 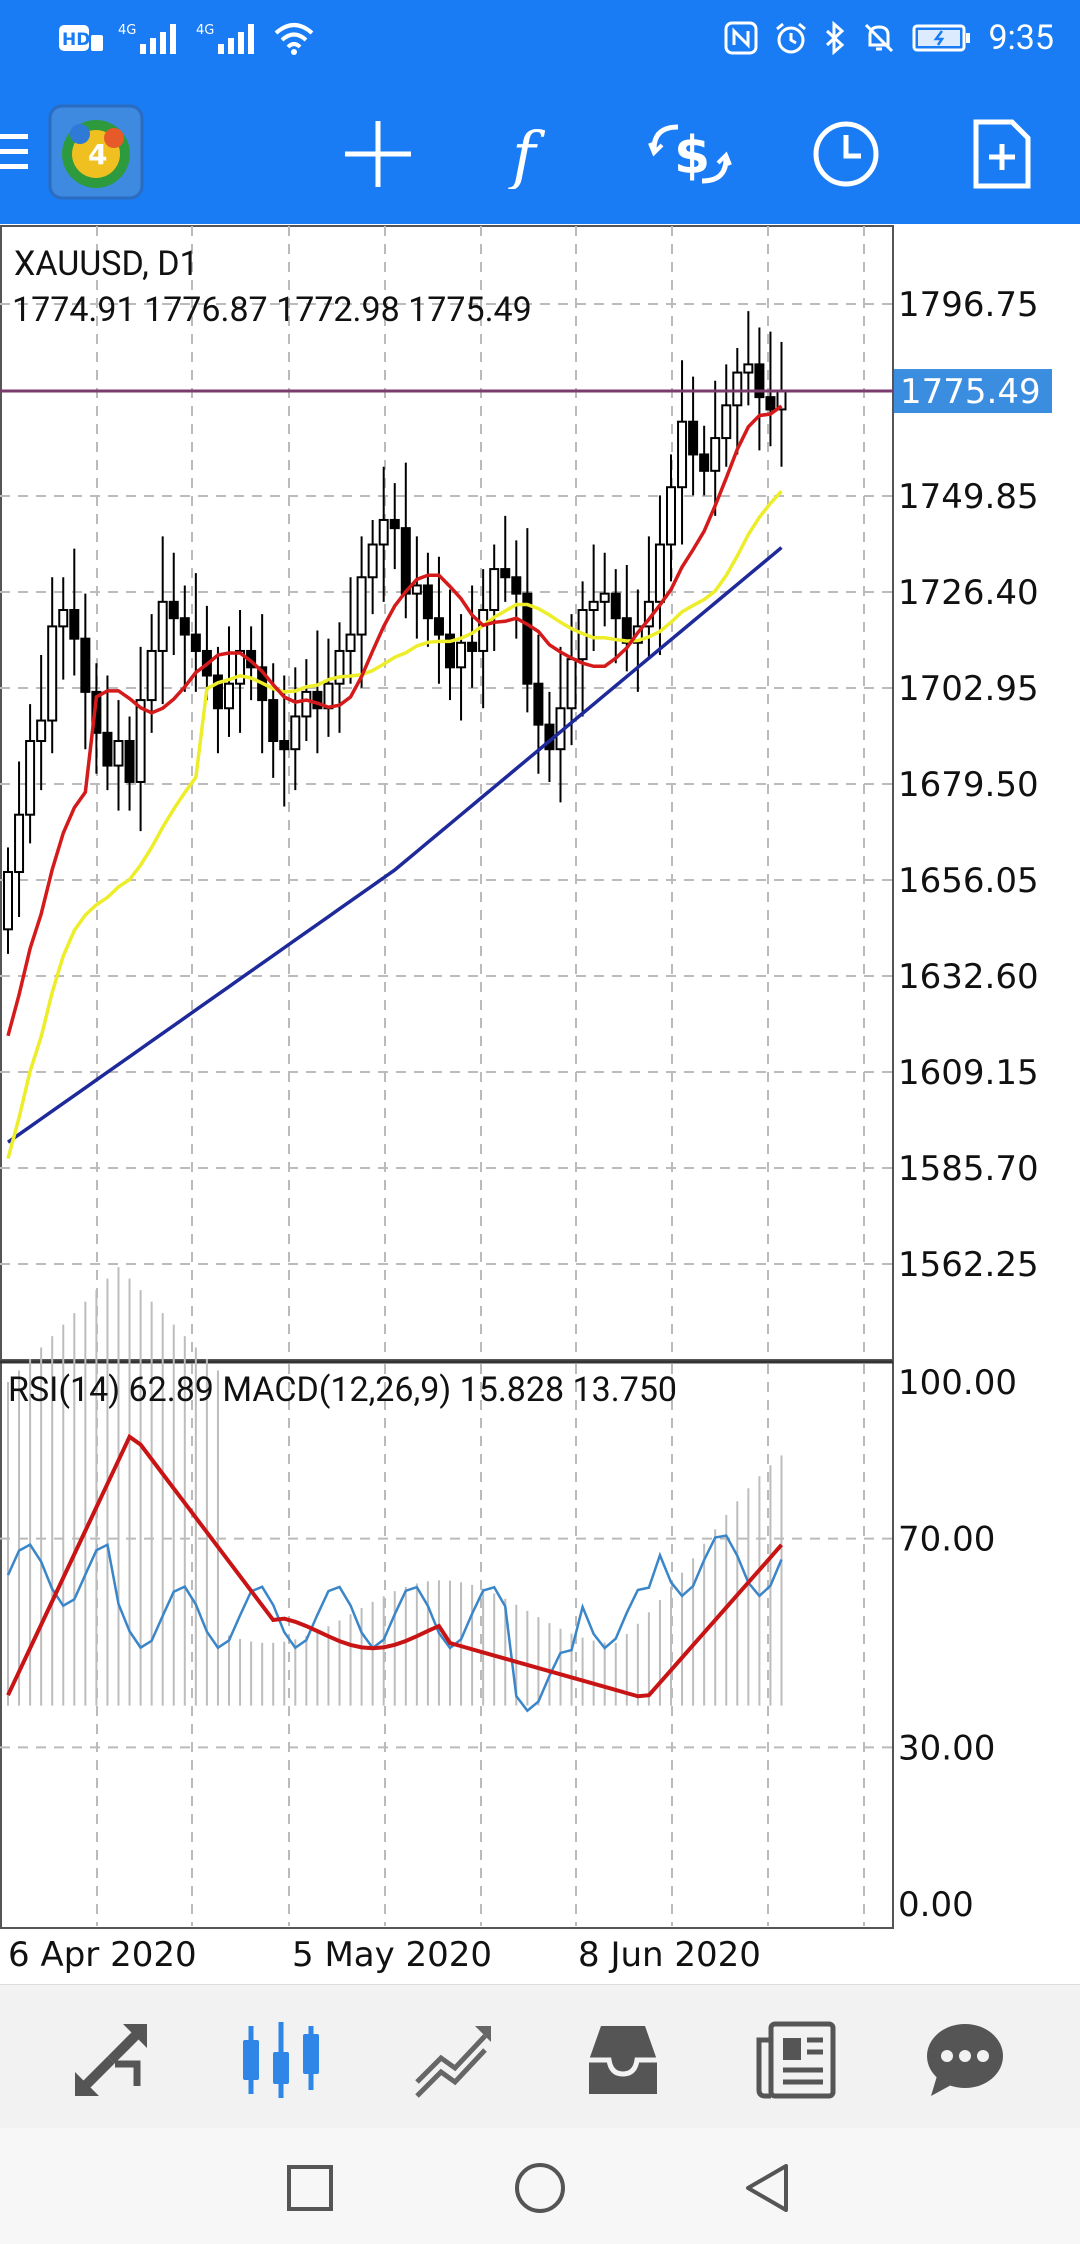 I want to click on crosshair-icon, so click(x=378, y=154).